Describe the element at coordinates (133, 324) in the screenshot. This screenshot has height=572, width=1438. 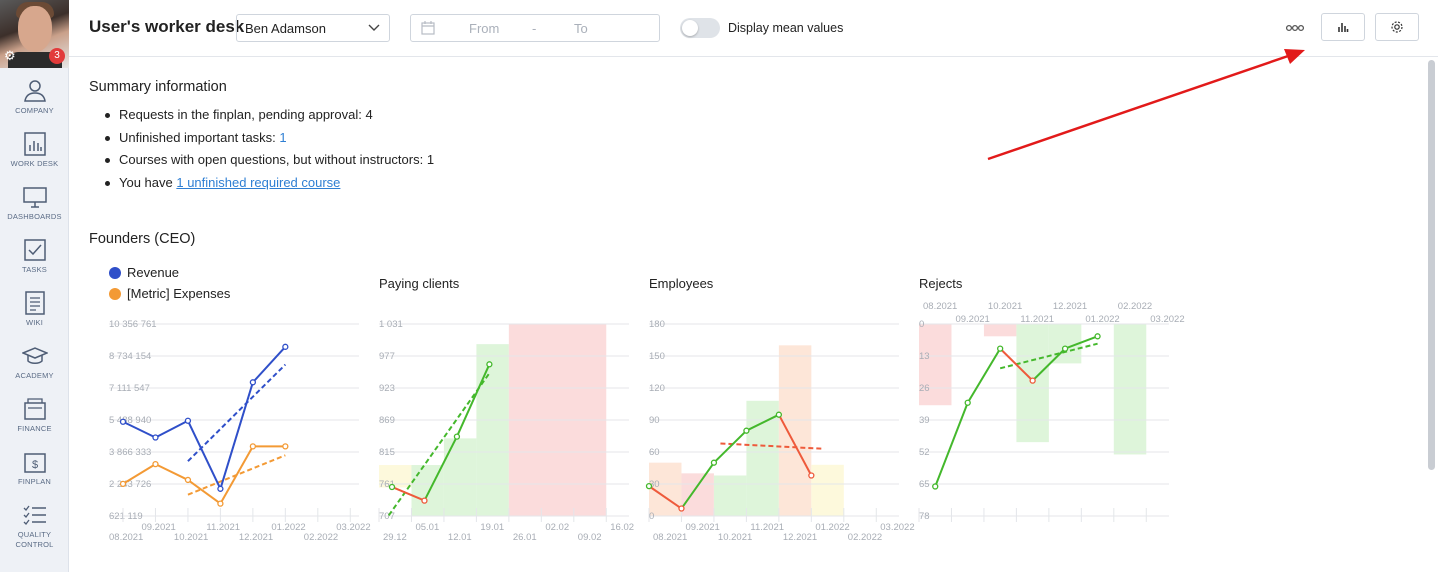
I see `y-tick-label: 10 356 761` at that location.